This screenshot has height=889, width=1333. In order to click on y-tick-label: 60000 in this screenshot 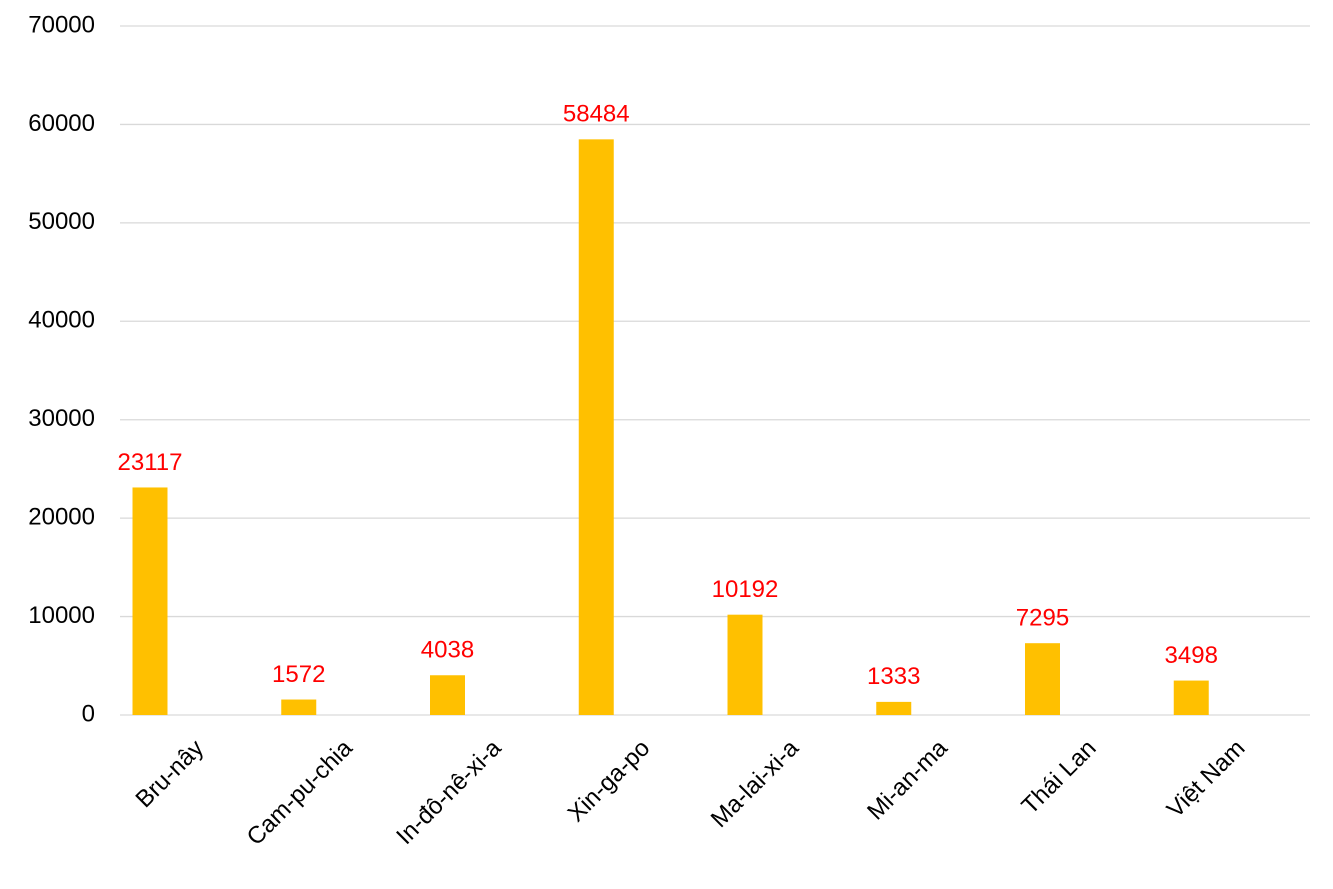, I will do `click(61, 123)`.